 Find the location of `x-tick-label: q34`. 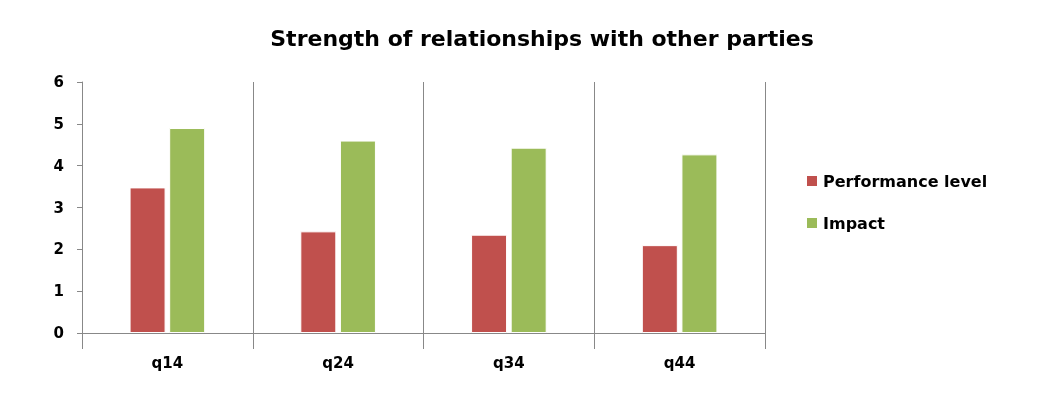

x-tick-label: q34 is located at coordinates (509, 362).